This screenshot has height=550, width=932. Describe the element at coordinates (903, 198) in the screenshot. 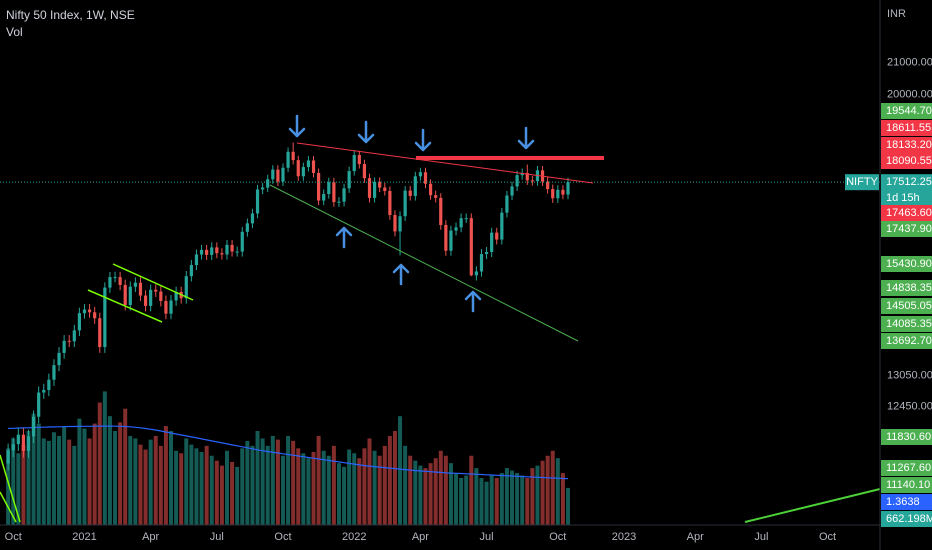

I see `countdown-label: 1d 15h` at that location.